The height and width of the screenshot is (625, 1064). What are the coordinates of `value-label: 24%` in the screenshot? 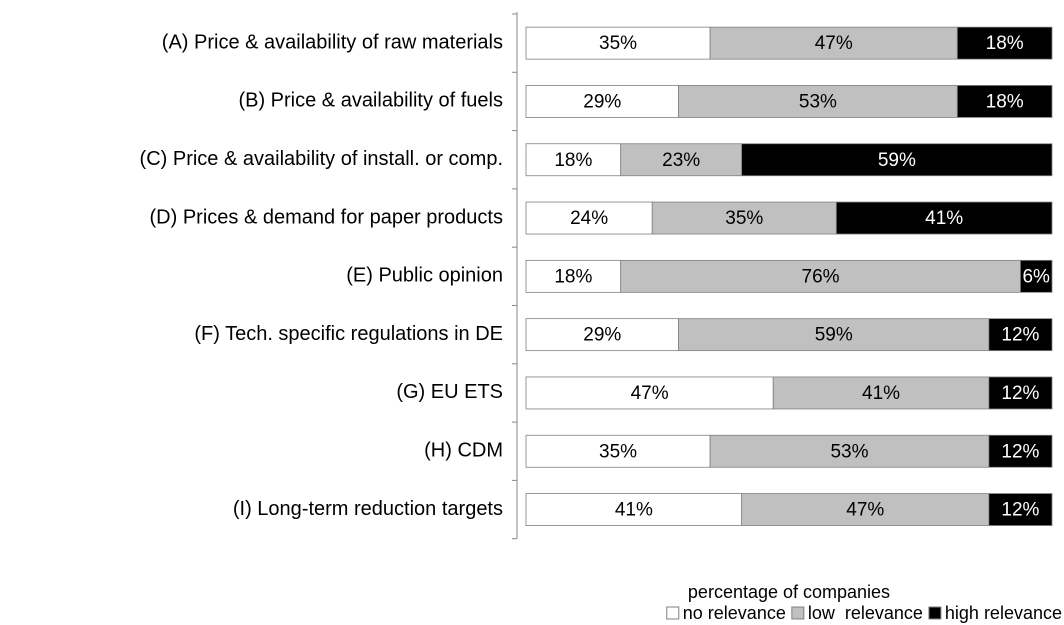 It's located at (589, 218).